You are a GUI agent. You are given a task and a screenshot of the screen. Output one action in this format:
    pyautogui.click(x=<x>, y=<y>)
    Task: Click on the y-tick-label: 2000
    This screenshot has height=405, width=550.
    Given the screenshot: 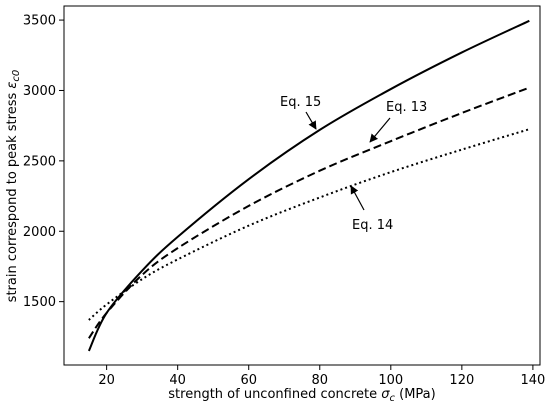 What is the action you would take?
    pyautogui.click(x=39, y=232)
    